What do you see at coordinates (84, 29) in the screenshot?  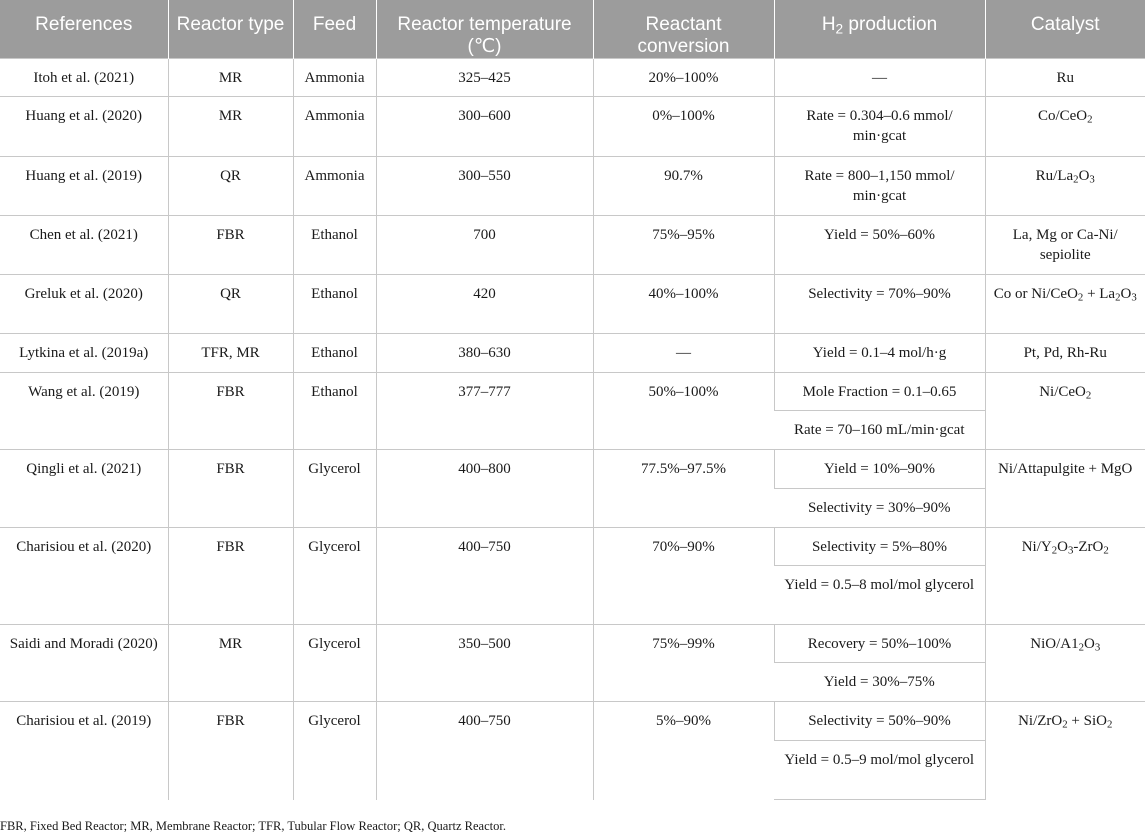 I see `header-references: References` at bounding box center [84, 29].